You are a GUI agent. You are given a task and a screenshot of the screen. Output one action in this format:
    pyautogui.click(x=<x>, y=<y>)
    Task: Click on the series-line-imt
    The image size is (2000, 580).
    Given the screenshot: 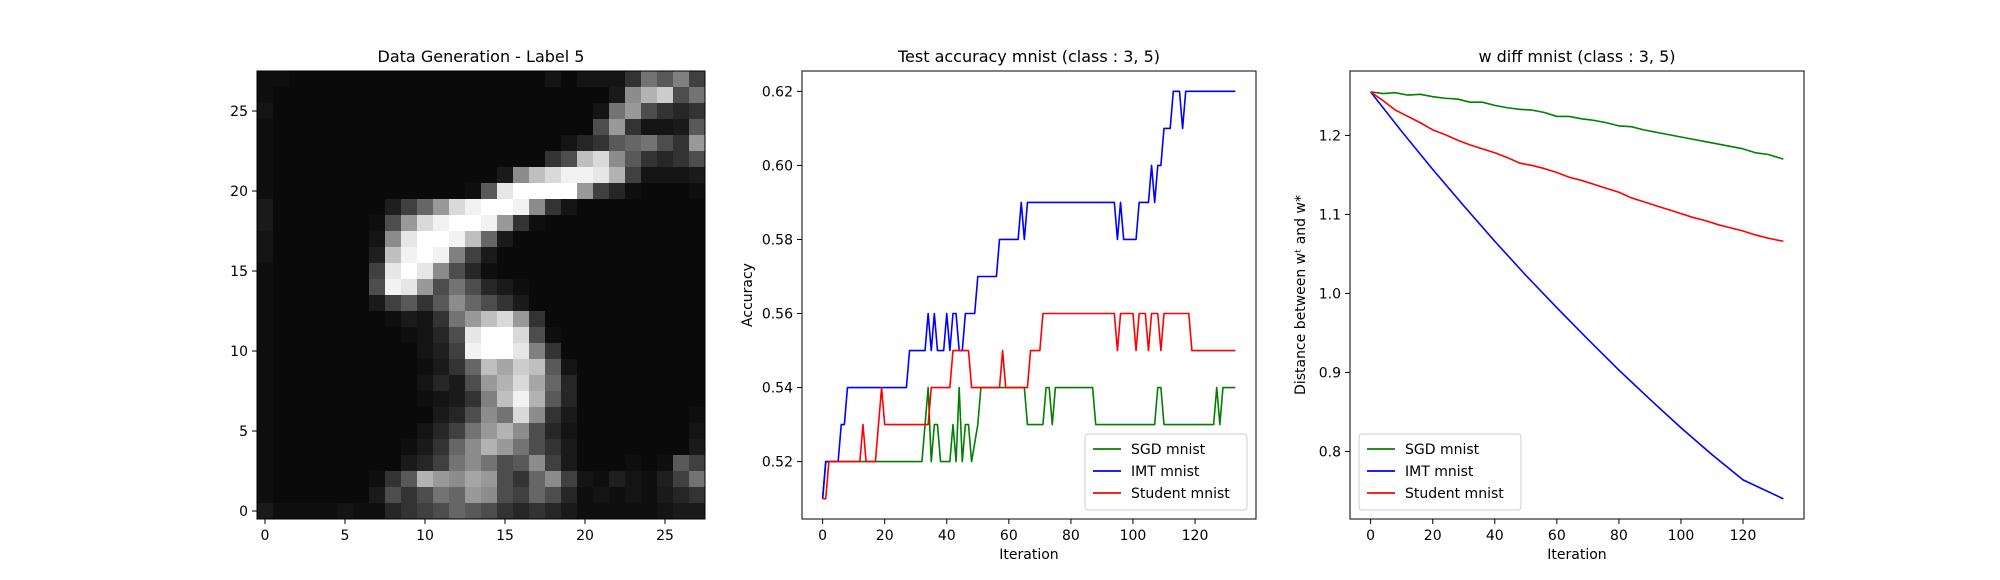 What is the action you would take?
    pyautogui.click(x=1028, y=294)
    